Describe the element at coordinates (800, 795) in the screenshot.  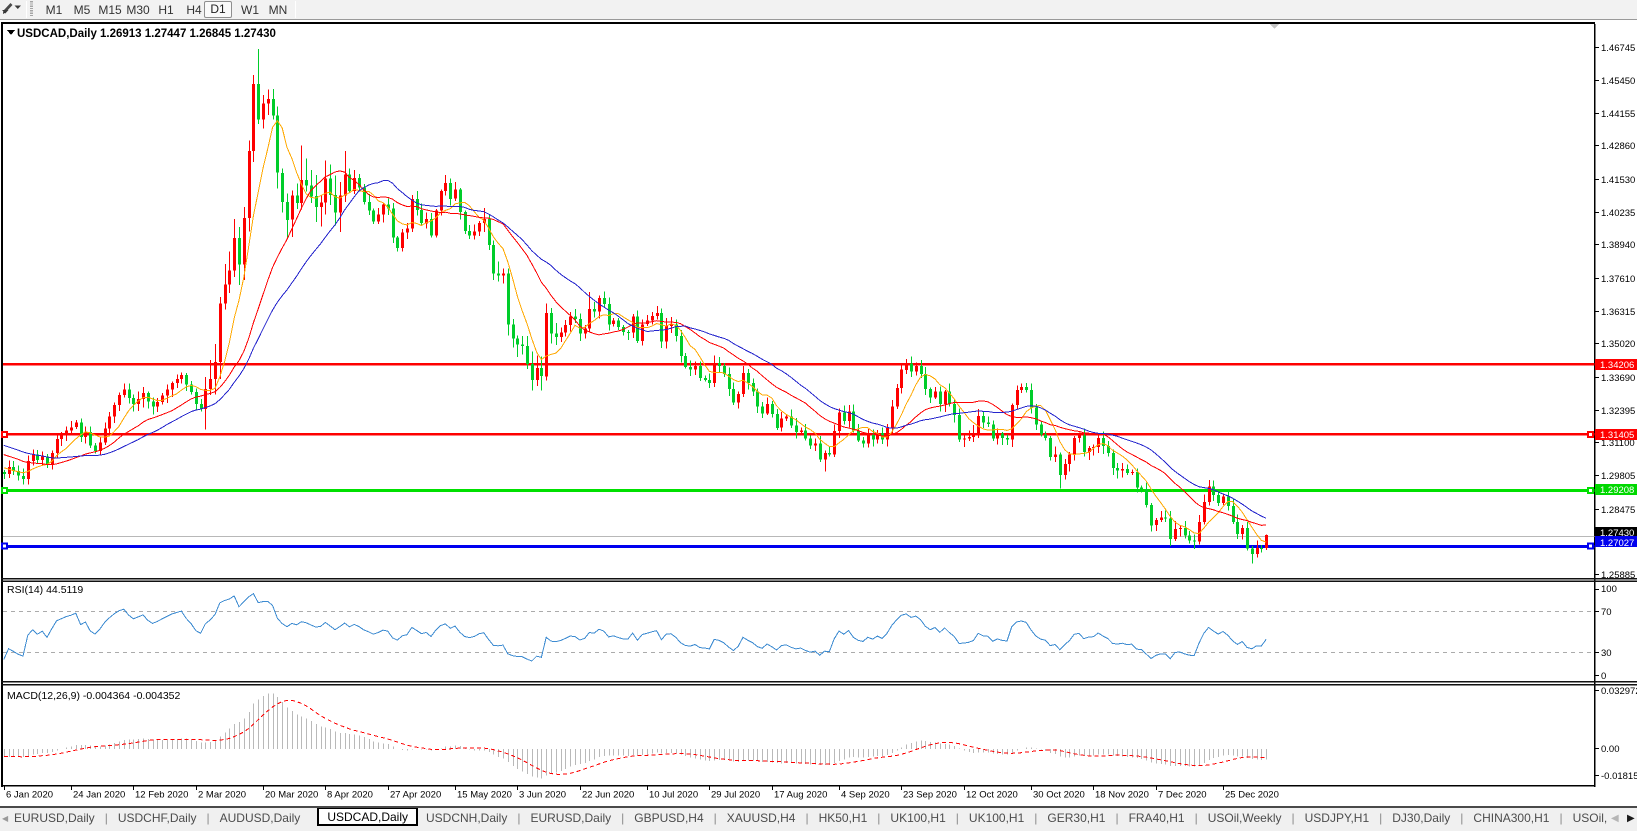
I see `svg-text: 17 Aug 2020` at that location.